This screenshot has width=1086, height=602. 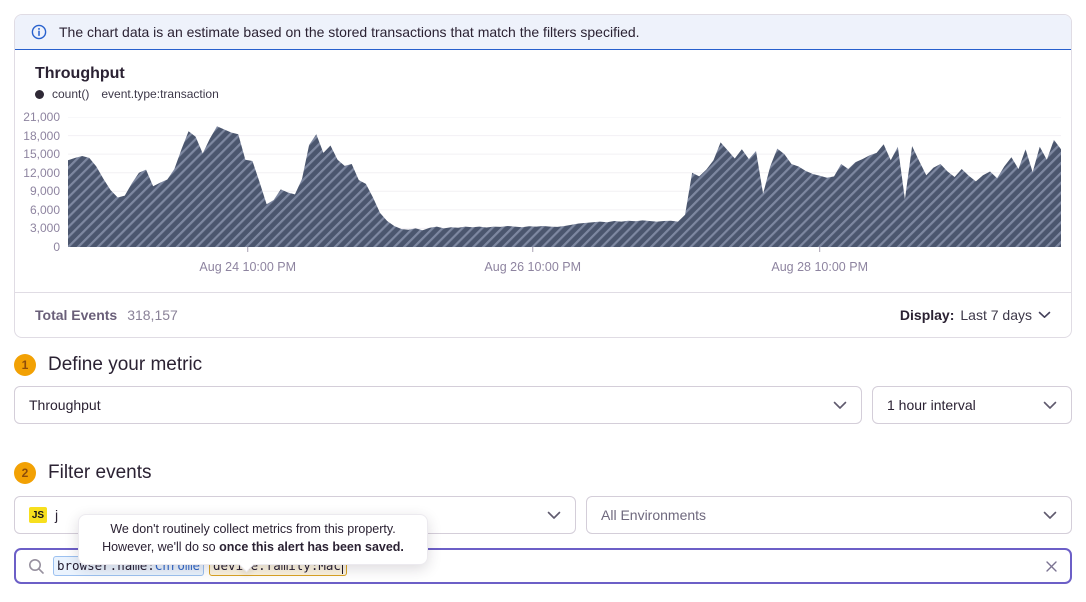 What do you see at coordinates (438, 405) in the screenshot?
I see `metric-select: Throughput` at bounding box center [438, 405].